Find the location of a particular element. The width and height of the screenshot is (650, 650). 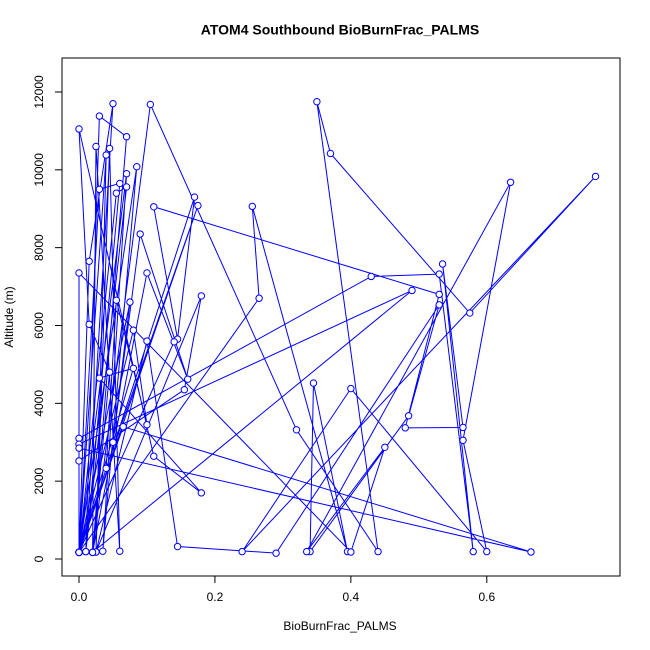

y-tick-label: 4000 is located at coordinates (39, 403).